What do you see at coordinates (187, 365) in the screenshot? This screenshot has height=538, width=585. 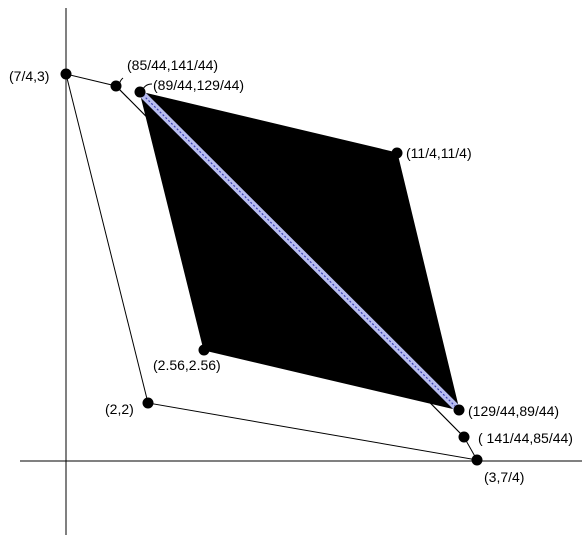 I see `label-2-56: (2.56,2.56)` at bounding box center [187, 365].